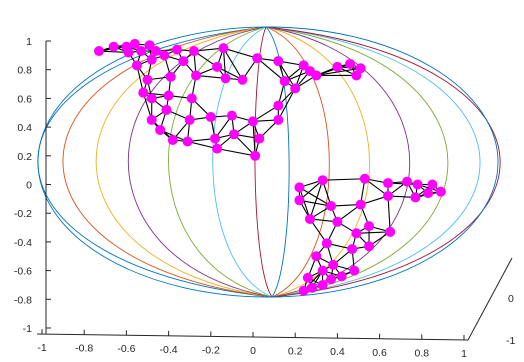 This screenshot has height=362, width=524. I want to click on y-tick-label: -0.2, so click(23, 214).